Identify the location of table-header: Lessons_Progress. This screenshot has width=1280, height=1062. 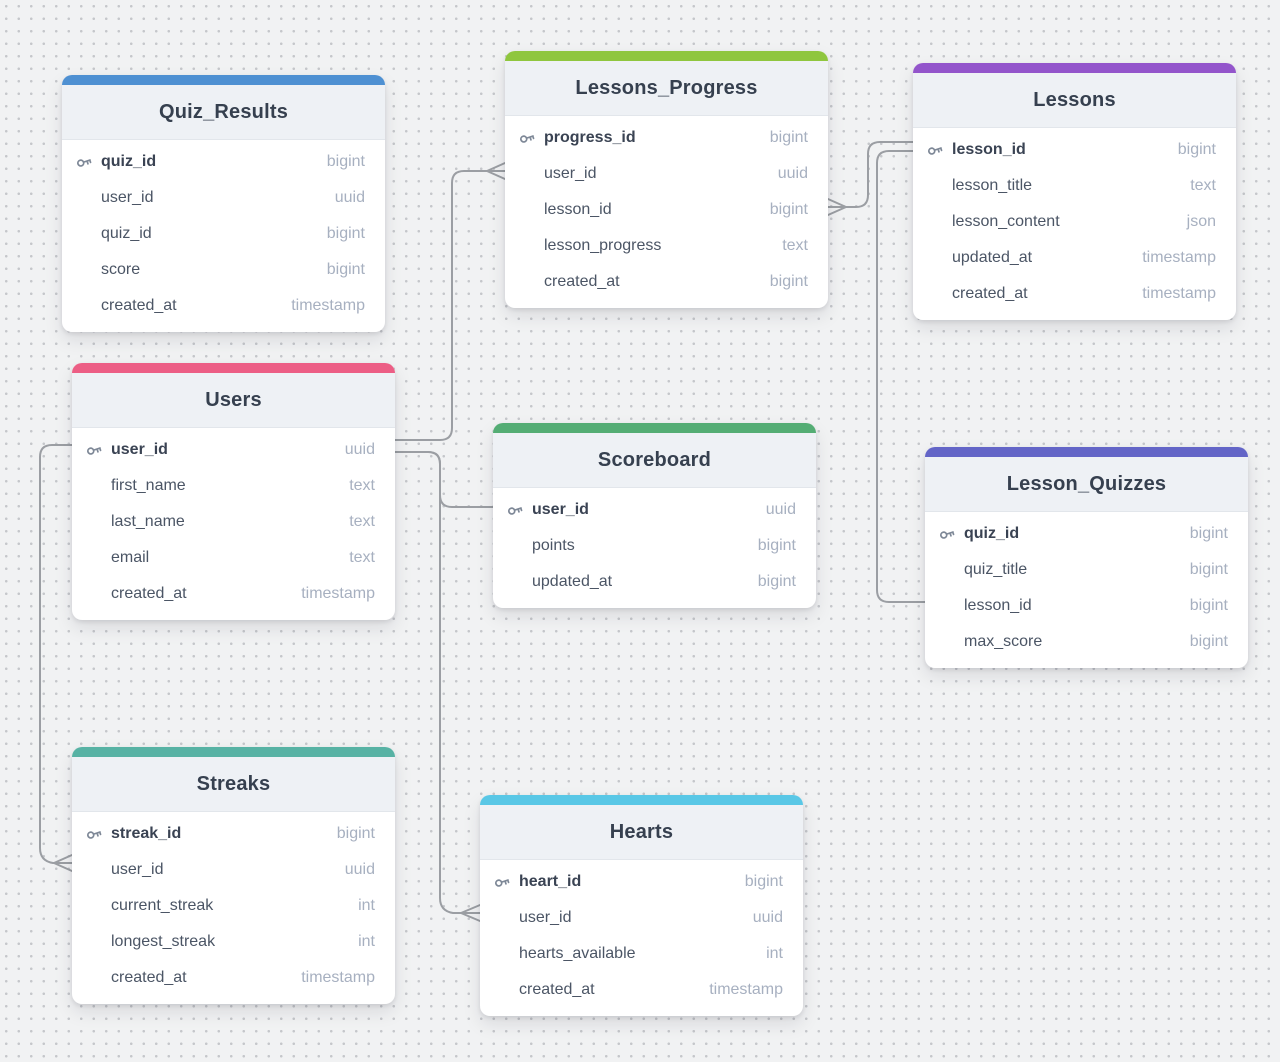
(666, 88).